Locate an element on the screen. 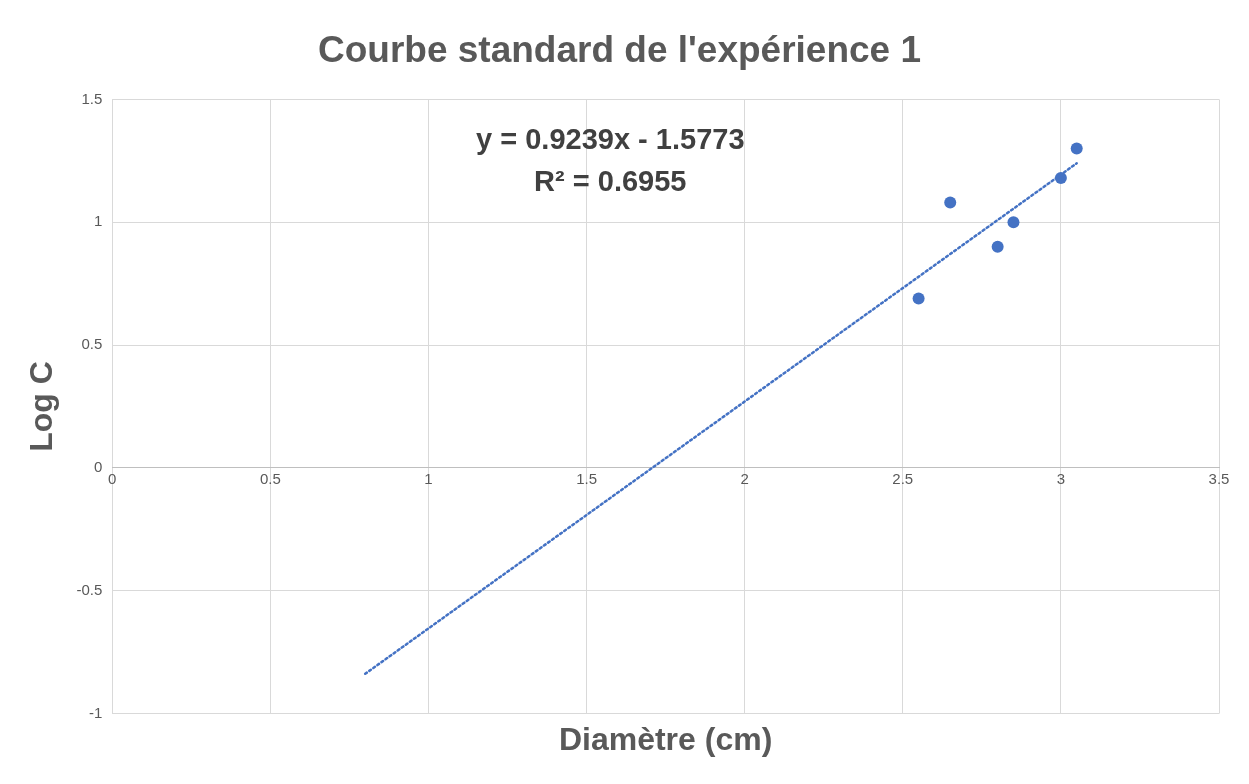 This screenshot has width=1249, height=784. chart-title: Courbe standard de l'expérience 1 is located at coordinates (619, 50).